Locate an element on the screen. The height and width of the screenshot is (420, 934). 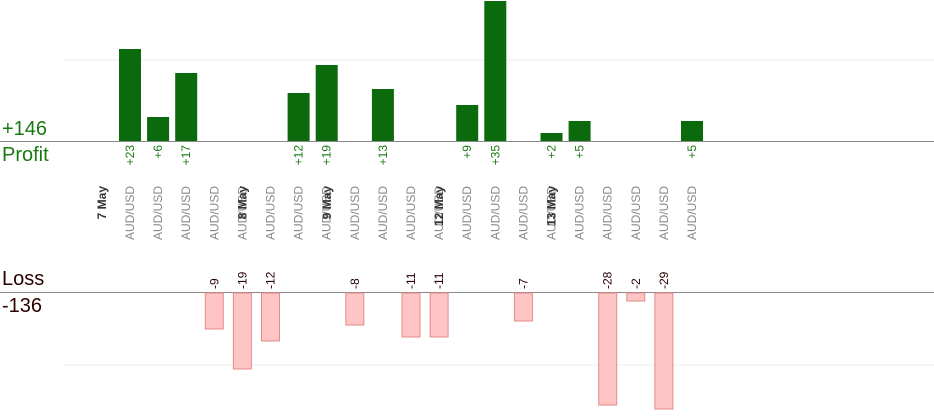
profit-total: +146 is located at coordinates (25, 129).